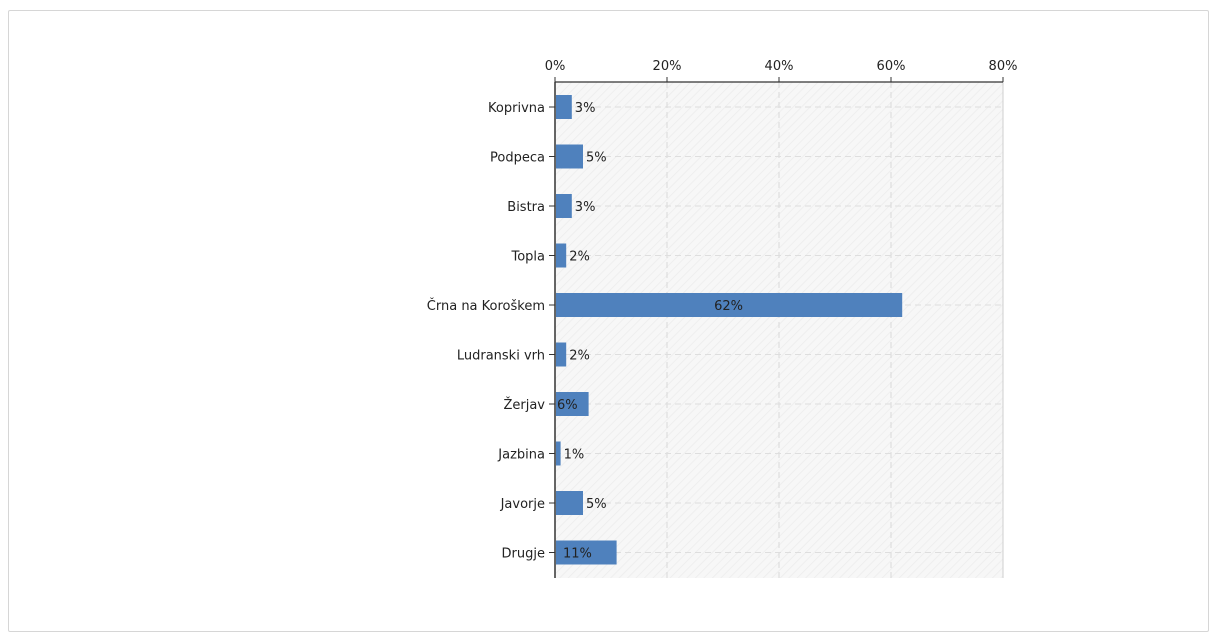 This screenshot has width=1215, height=632. What do you see at coordinates (555, 66) in the screenshot?
I see `x-tick-label: 0%` at bounding box center [555, 66].